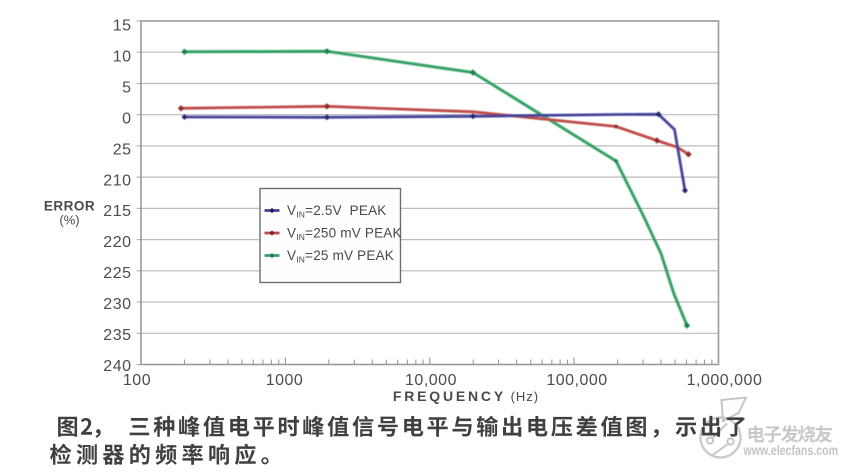  Describe the element at coordinates (117, 180) in the screenshot. I see `svg-text: 210` at that location.